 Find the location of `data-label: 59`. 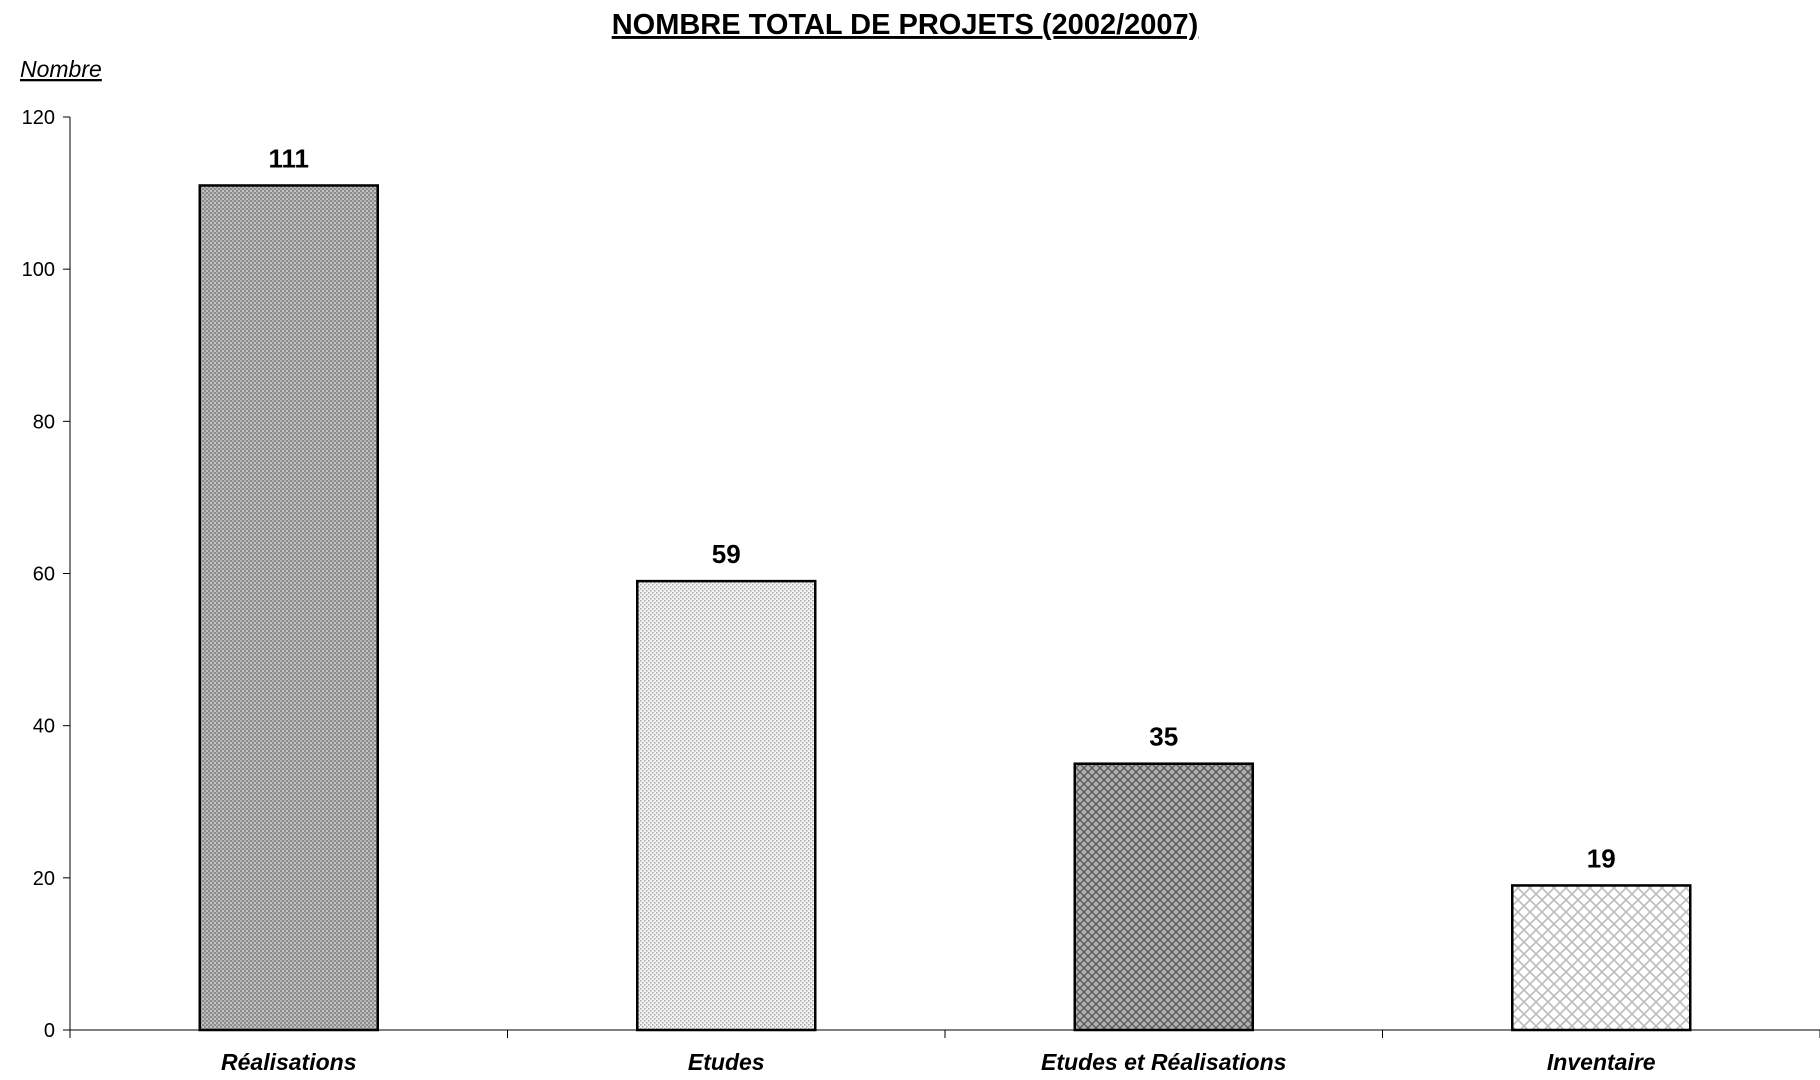

data-label: 59 is located at coordinates (726, 554).